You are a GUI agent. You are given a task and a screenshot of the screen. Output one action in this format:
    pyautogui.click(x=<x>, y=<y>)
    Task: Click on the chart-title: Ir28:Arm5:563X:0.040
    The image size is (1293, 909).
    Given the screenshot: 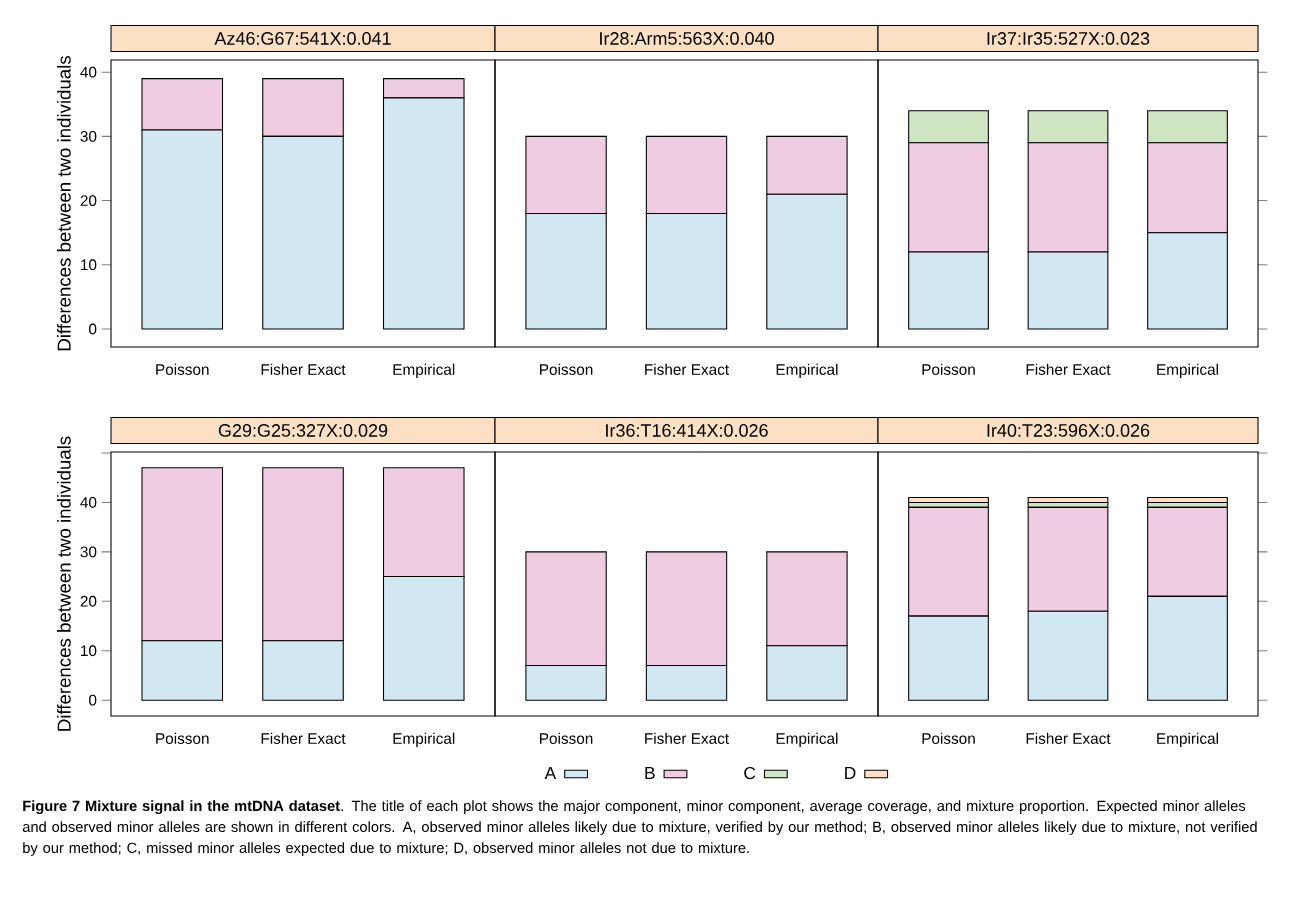 What is the action you would take?
    pyautogui.click(x=687, y=38)
    